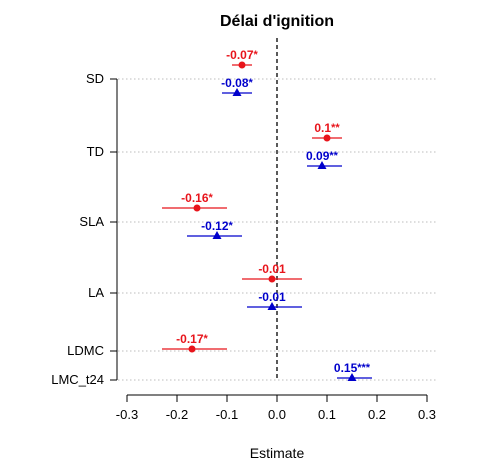  What do you see at coordinates (352, 368) in the screenshot?
I see `data-label: 0.15***` at bounding box center [352, 368].